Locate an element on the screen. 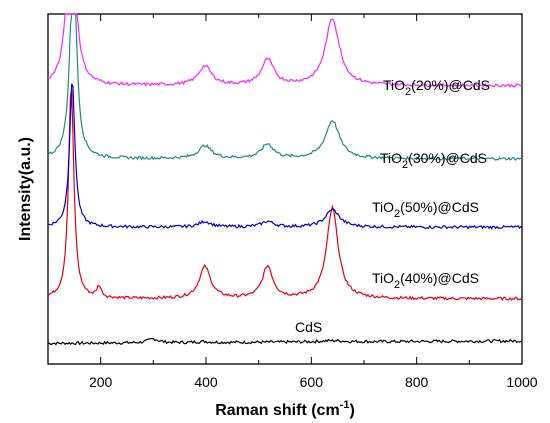 The width and height of the screenshot is (550, 423). series-label: TiO2(20%)@CdS is located at coordinates (436, 87).